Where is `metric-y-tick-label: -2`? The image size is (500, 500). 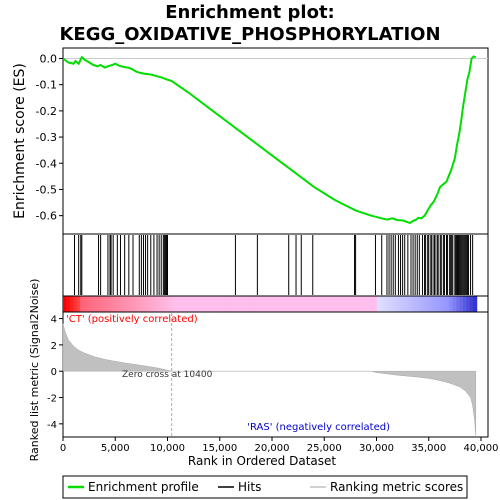 metric-y-tick-label: -2 is located at coordinates (52, 399).